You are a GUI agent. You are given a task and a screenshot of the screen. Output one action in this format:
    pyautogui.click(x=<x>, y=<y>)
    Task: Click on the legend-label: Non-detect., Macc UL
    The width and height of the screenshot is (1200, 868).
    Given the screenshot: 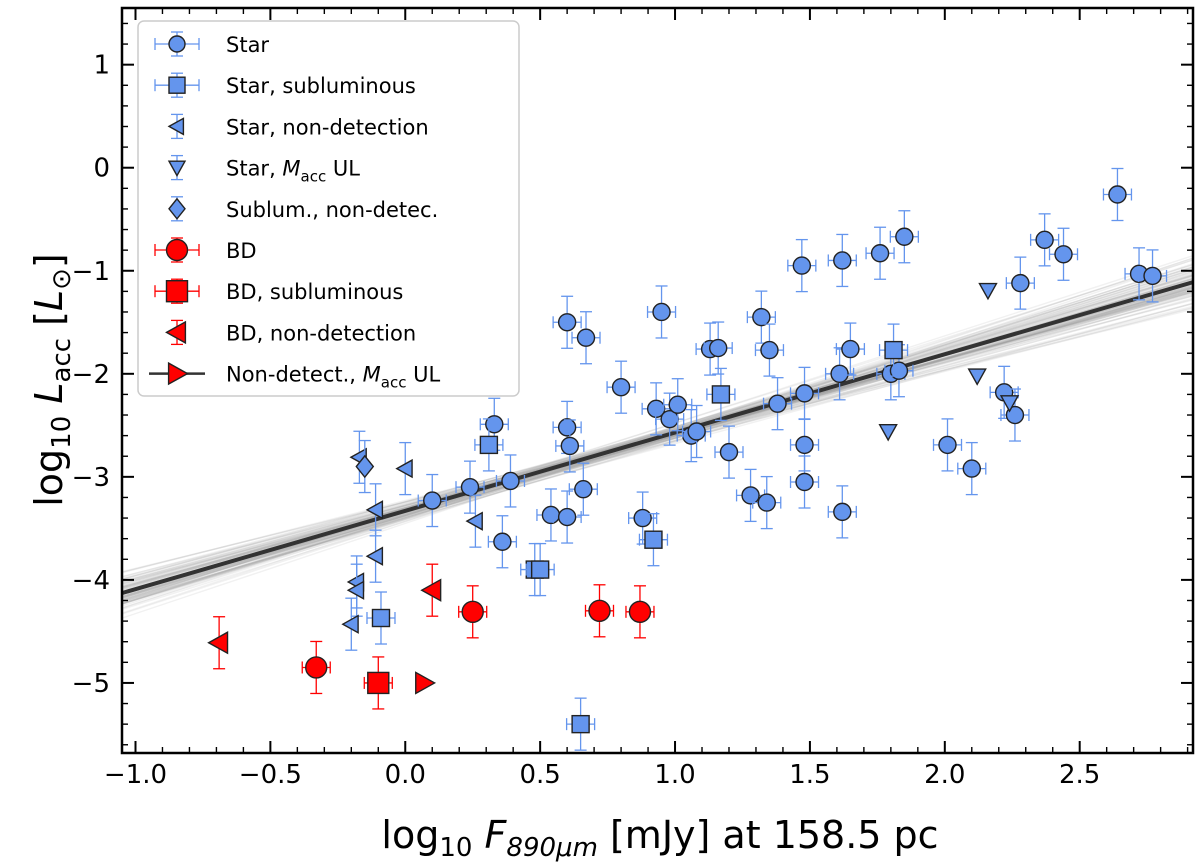 What is the action you would take?
    pyautogui.click(x=333, y=377)
    